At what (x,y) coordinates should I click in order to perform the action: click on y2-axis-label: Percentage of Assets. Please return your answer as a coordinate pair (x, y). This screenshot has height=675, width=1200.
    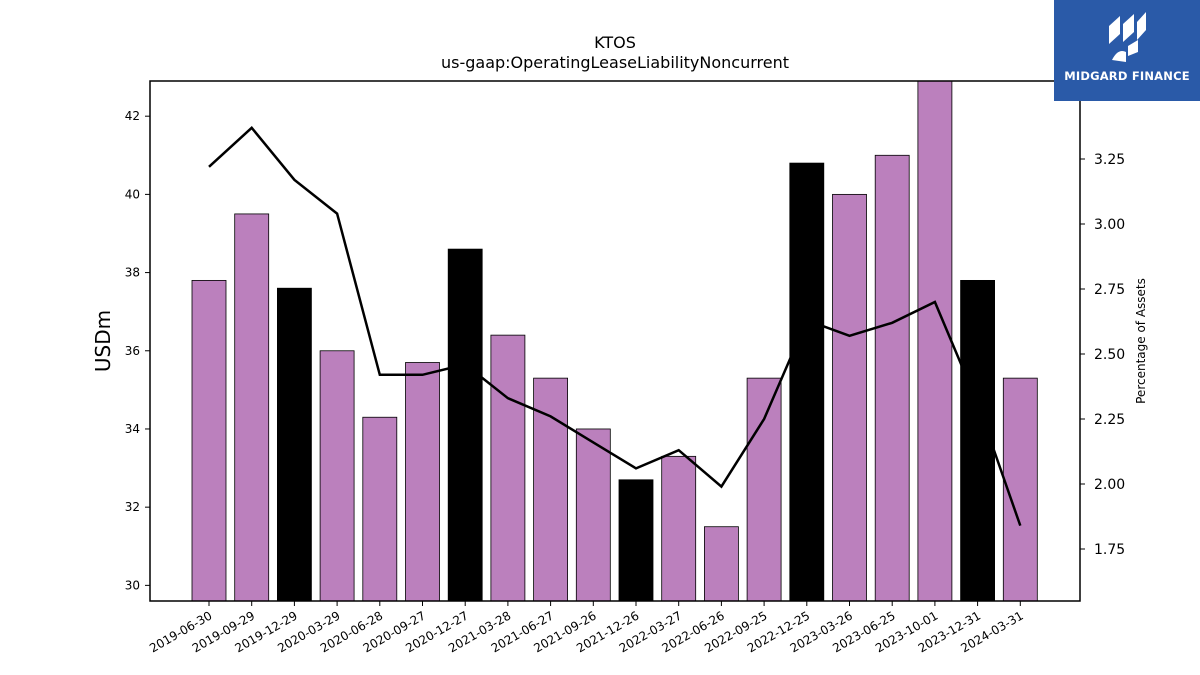
    Looking at the image, I should click on (1141, 341).